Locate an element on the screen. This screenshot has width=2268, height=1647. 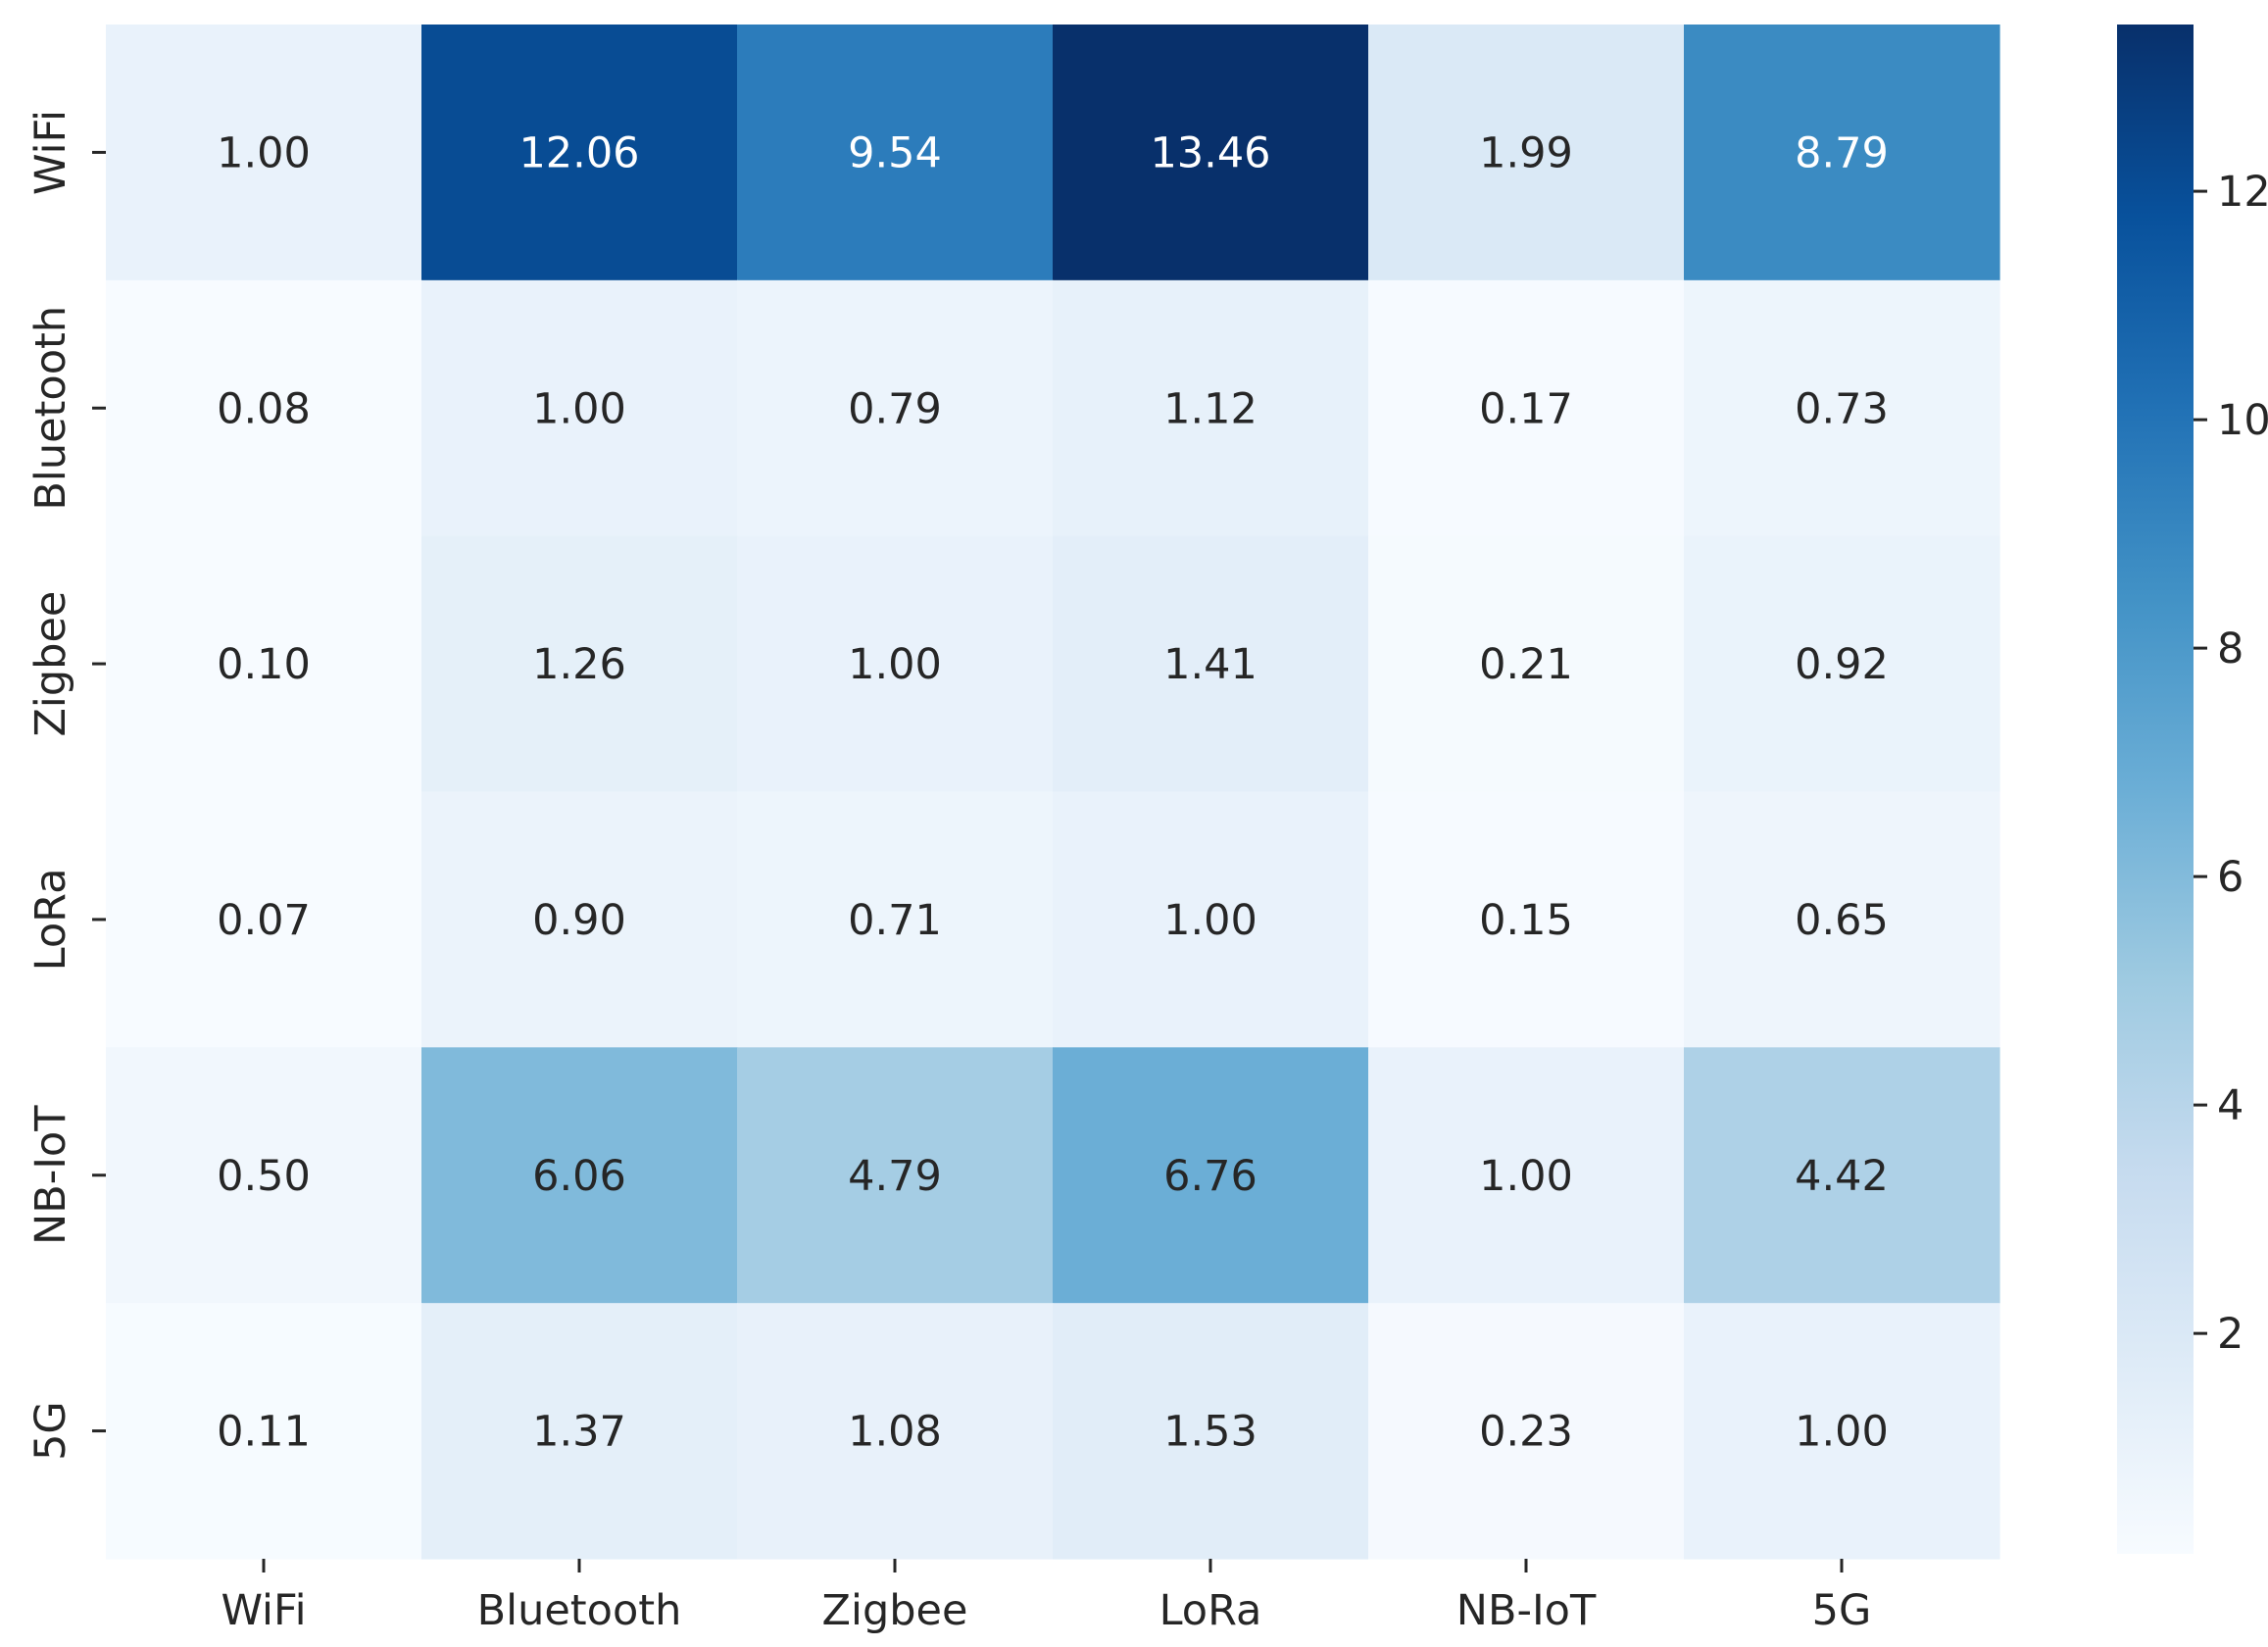
cell-value-label-0-3: 13.46 is located at coordinates (1210, 152).